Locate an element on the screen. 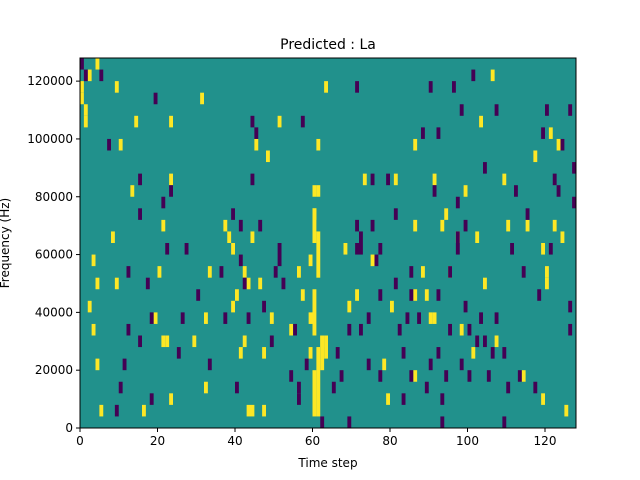 Image resolution: width=640 pixels, height=480 pixels. y-tick-label: 120000 is located at coordinates (50, 81).